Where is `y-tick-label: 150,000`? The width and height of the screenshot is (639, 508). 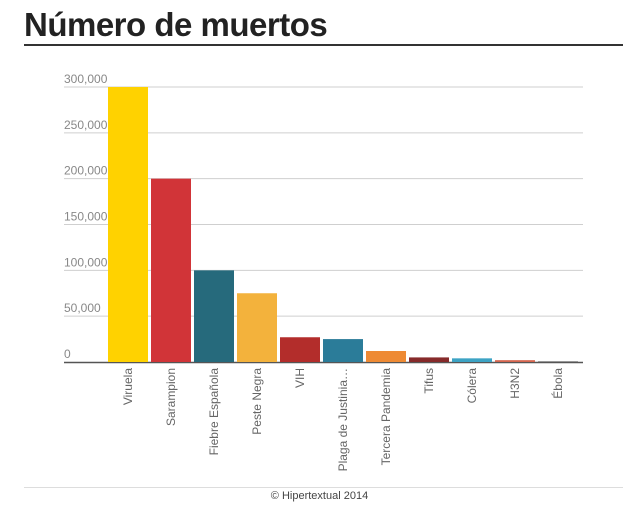
y-tick-label: 150,000 is located at coordinates (86, 217).